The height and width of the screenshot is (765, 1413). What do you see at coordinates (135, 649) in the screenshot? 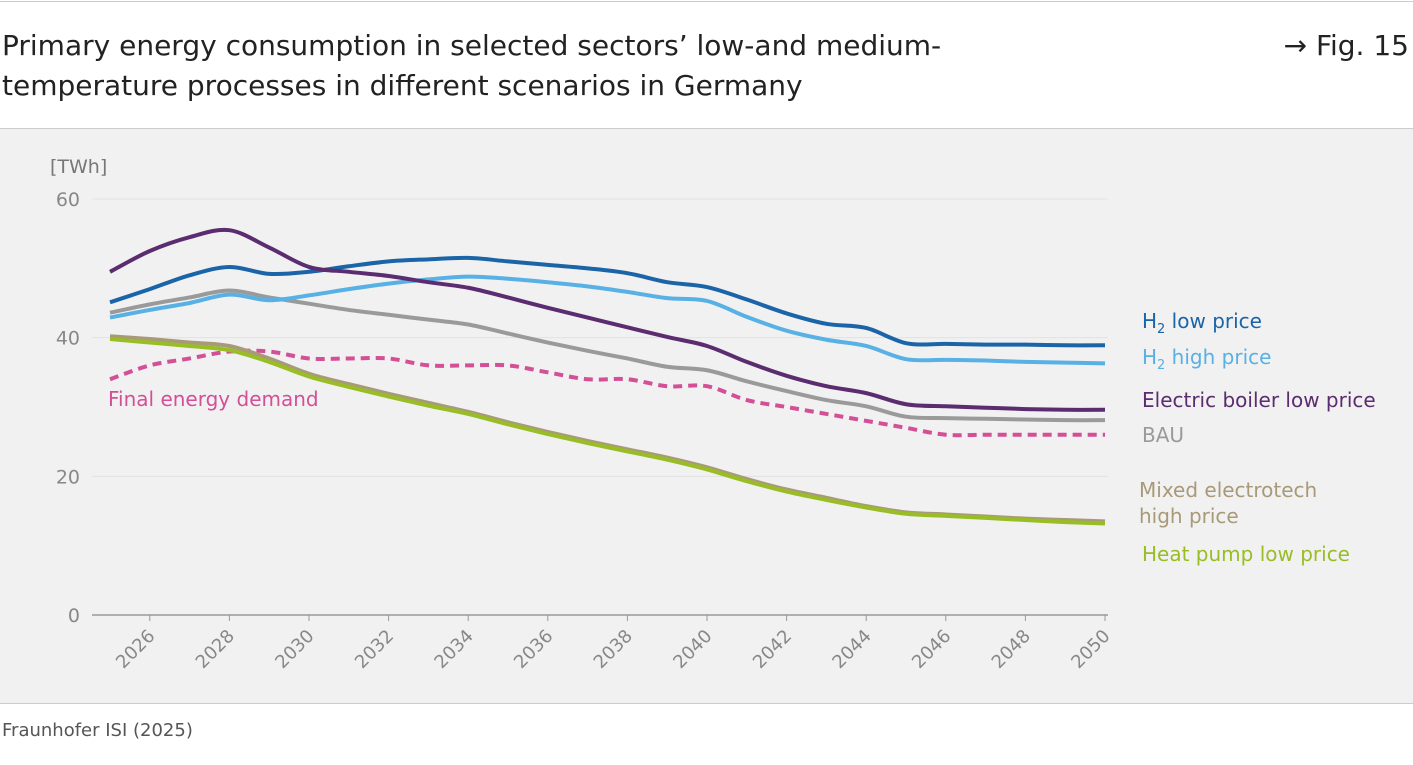
I see `x-tick-label: 2026` at bounding box center [135, 649].